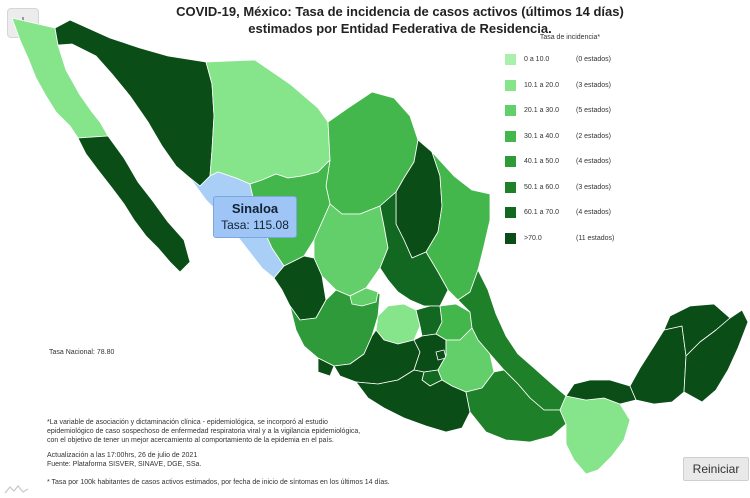  Describe the element at coordinates (570, 60) in the screenshot. I see `legend-item: 0 a 10.0 (0 estados)` at that location.